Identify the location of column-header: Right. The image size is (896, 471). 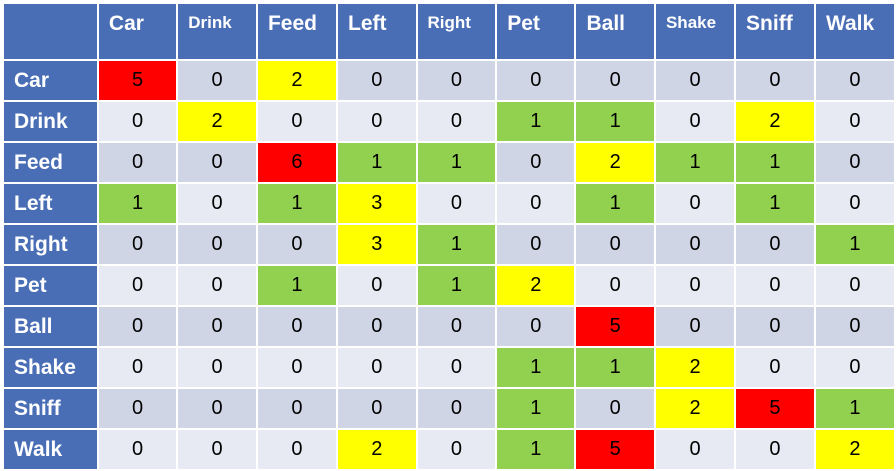
(456, 31).